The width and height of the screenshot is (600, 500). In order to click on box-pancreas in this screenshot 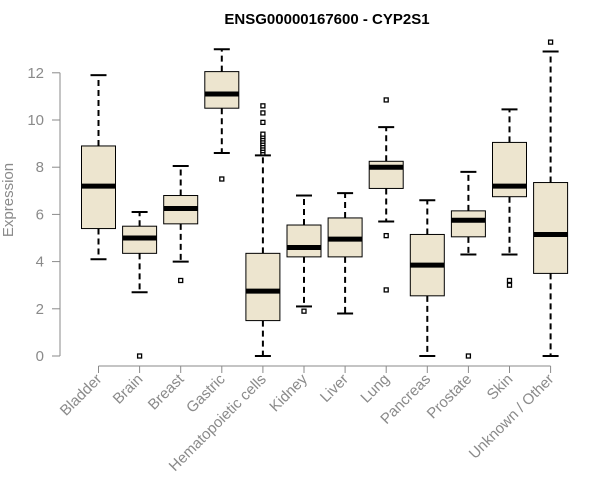, I will do `click(427, 278)`.